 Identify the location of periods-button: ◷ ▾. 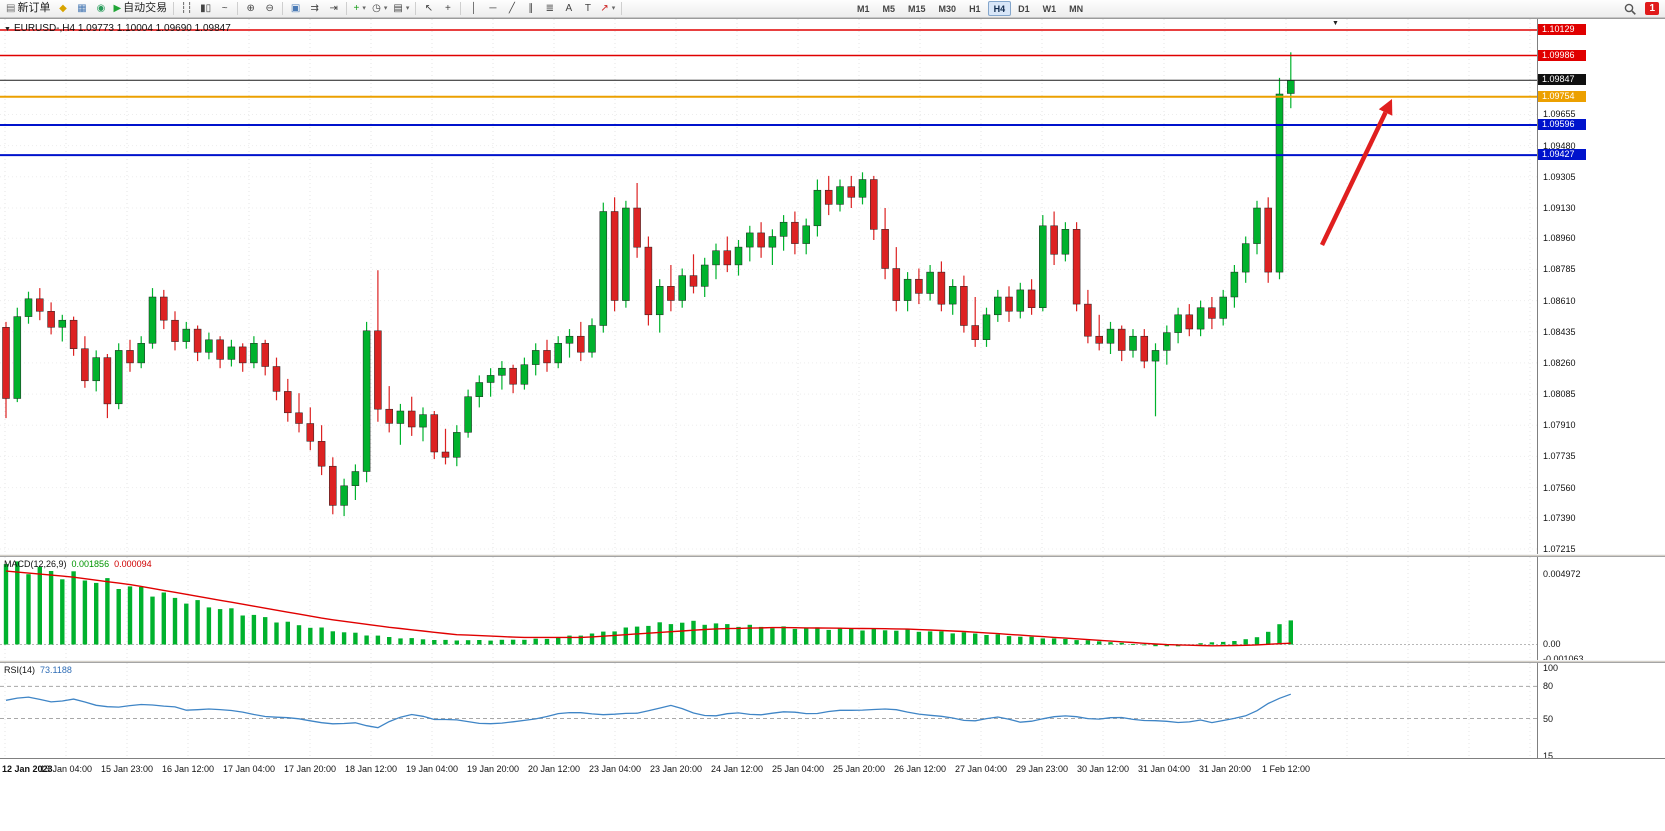
(379, 9).